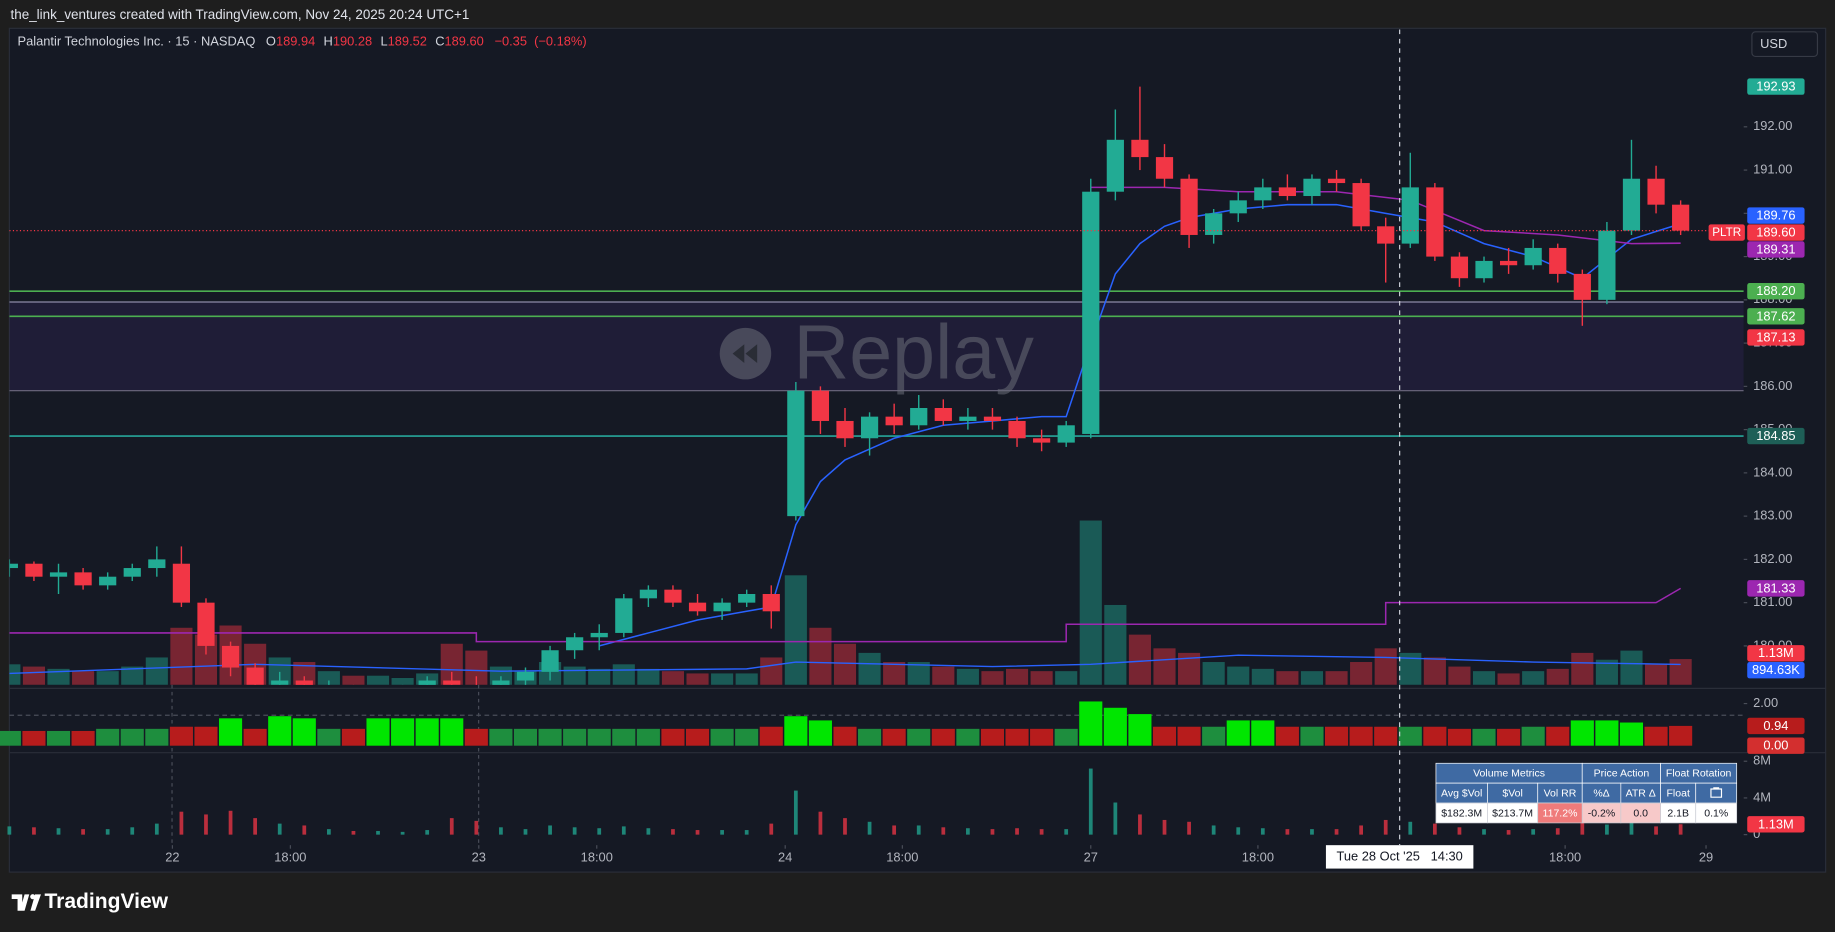 Image resolution: width=1835 pixels, height=932 pixels. Describe the element at coordinates (383, 41) in the screenshot. I see `legend-key: L` at that location.